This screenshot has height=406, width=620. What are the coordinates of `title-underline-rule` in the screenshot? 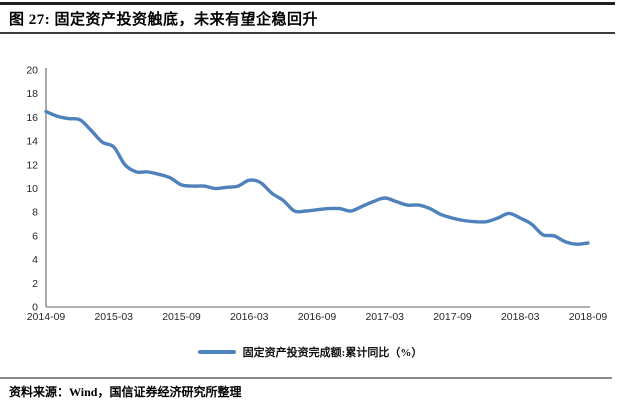 It's located at (307, 33).